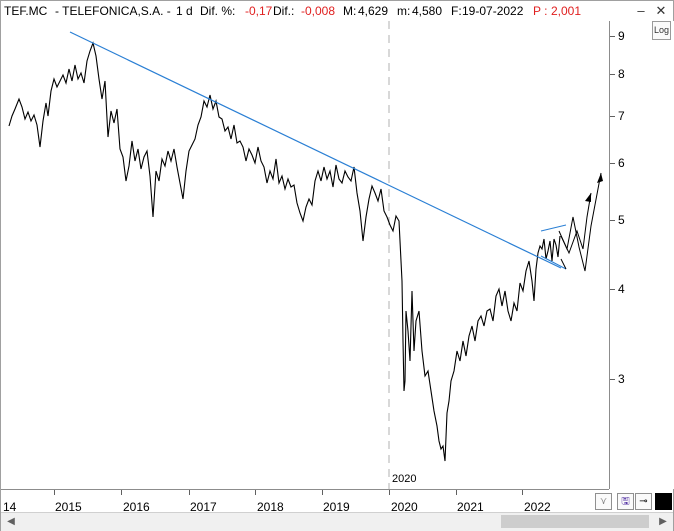  What do you see at coordinates (350, 11) in the screenshot?
I see `max-label: M:` at bounding box center [350, 11].